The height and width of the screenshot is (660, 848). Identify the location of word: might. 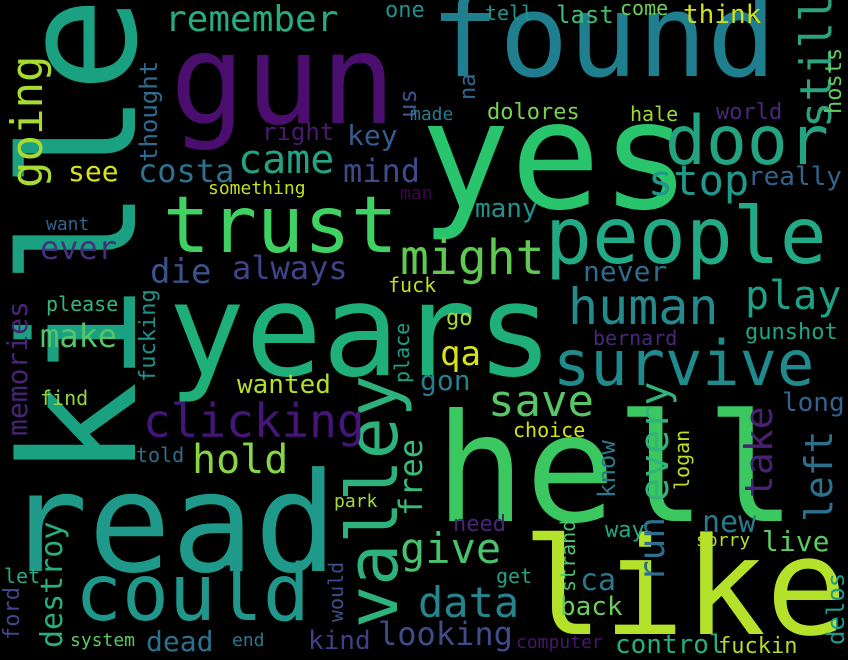
(472, 258).